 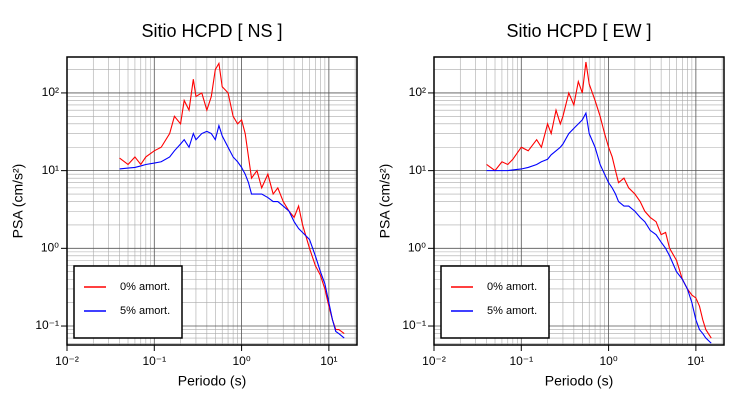 What do you see at coordinates (578, 31) in the screenshot?
I see `chart-title: Sitio HCPD [ EW ]` at bounding box center [578, 31].